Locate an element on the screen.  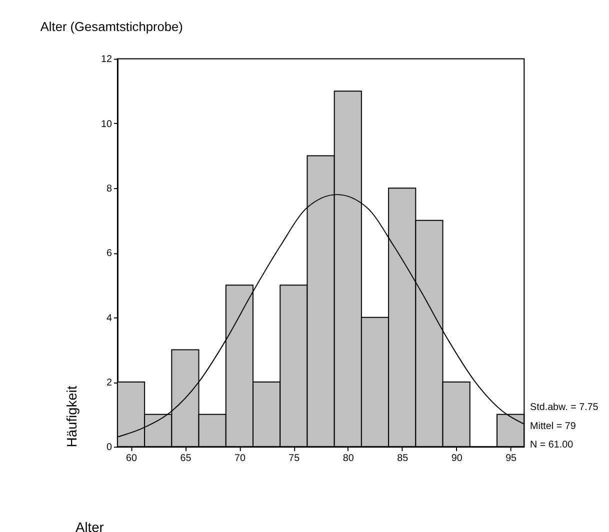
text: N = 61.00 is located at coordinates (552, 445).